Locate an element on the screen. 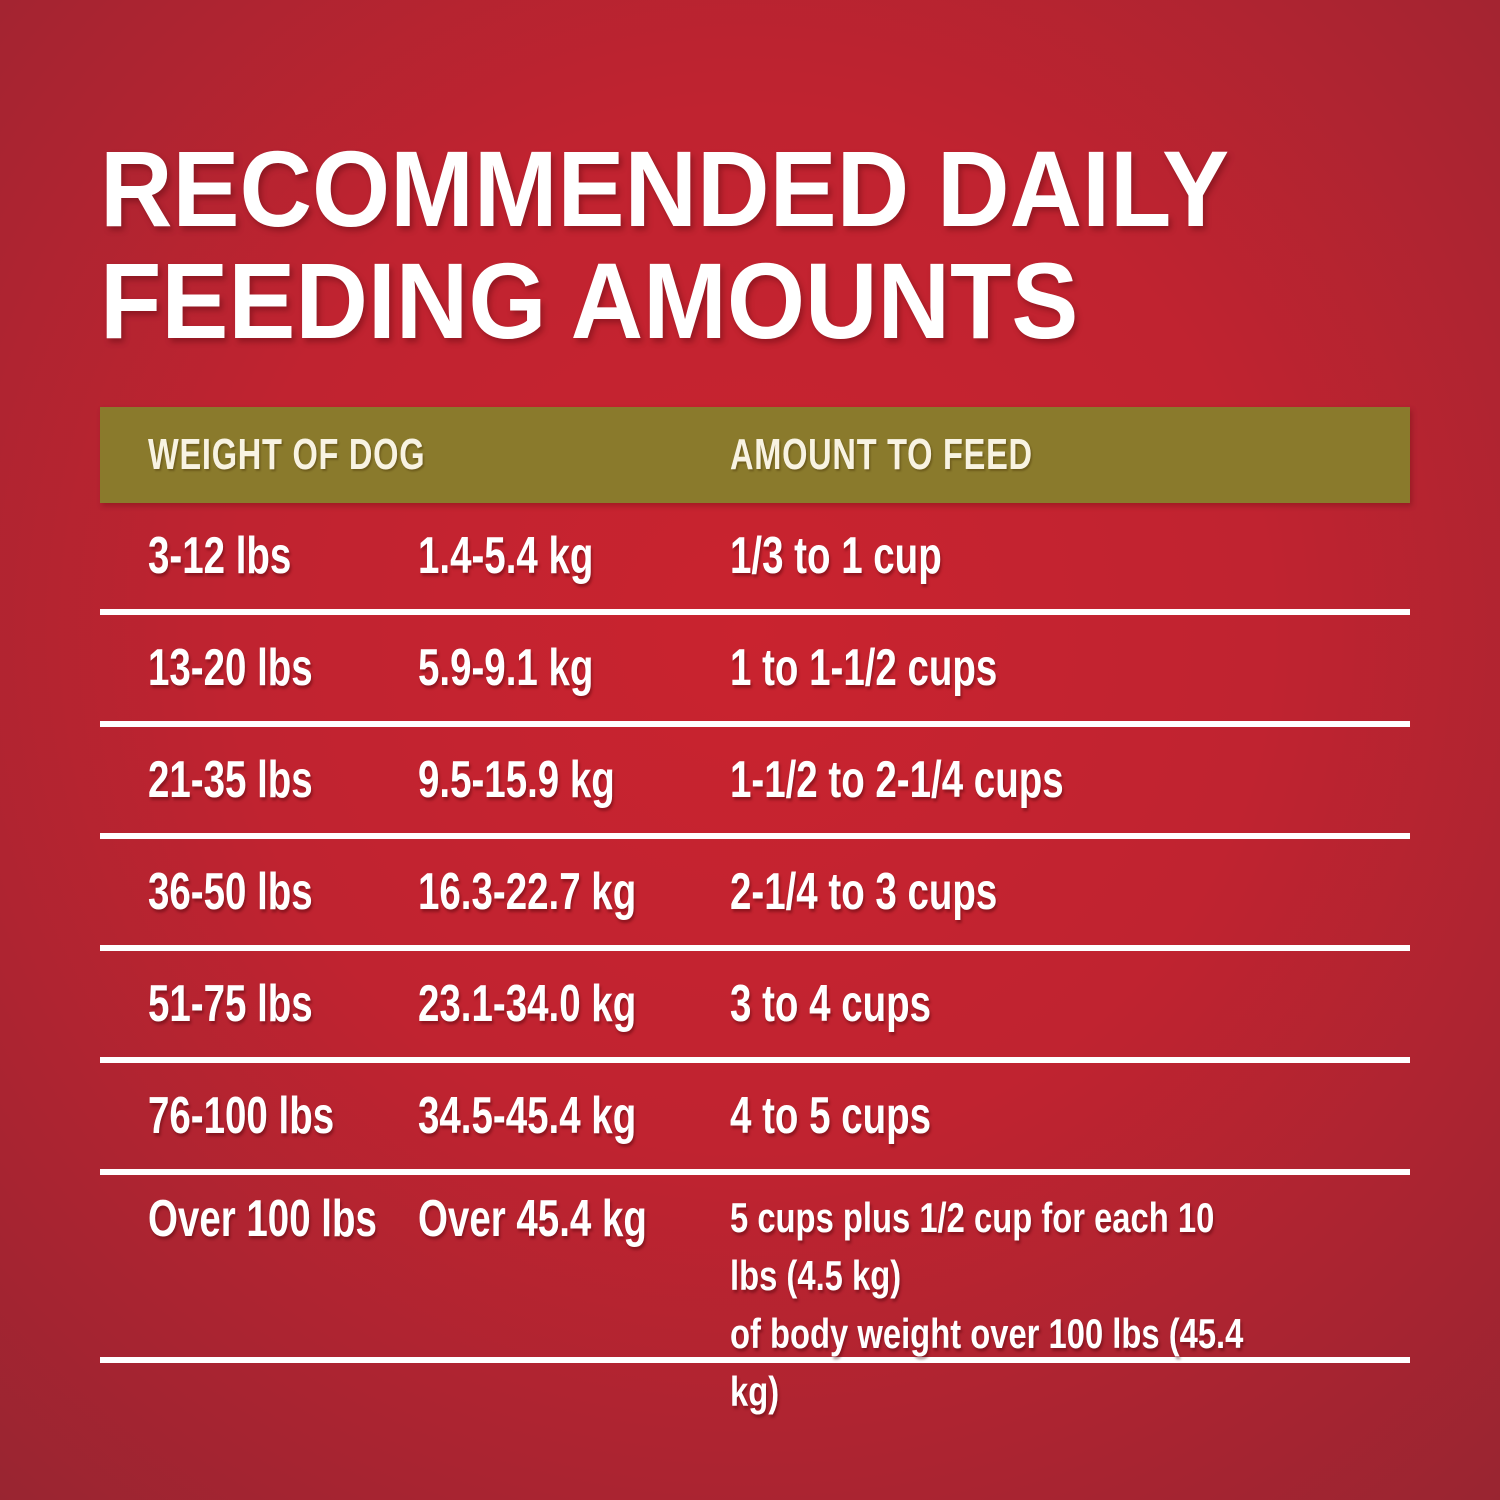 This screenshot has width=1500, height=1500. table-row: 51-75 lbs 23.1-34.0 kg 3 to 4 cups is located at coordinates (755, 1007).